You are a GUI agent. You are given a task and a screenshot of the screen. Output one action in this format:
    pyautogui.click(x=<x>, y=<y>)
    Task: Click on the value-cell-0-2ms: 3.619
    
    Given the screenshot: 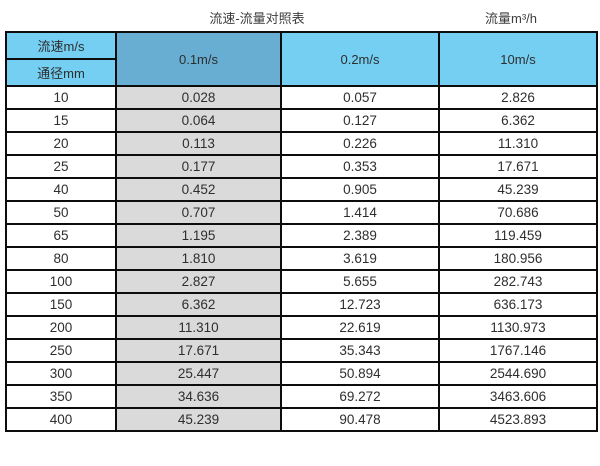 What is the action you would take?
    pyautogui.click(x=360, y=258)
    